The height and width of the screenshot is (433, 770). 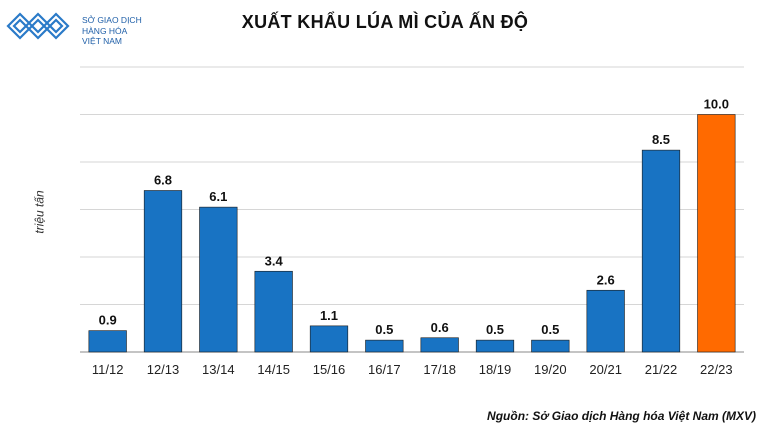 What do you see at coordinates (163, 271) in the screenshot?
I see `bar-12/13` at bounding box center [163, 271].